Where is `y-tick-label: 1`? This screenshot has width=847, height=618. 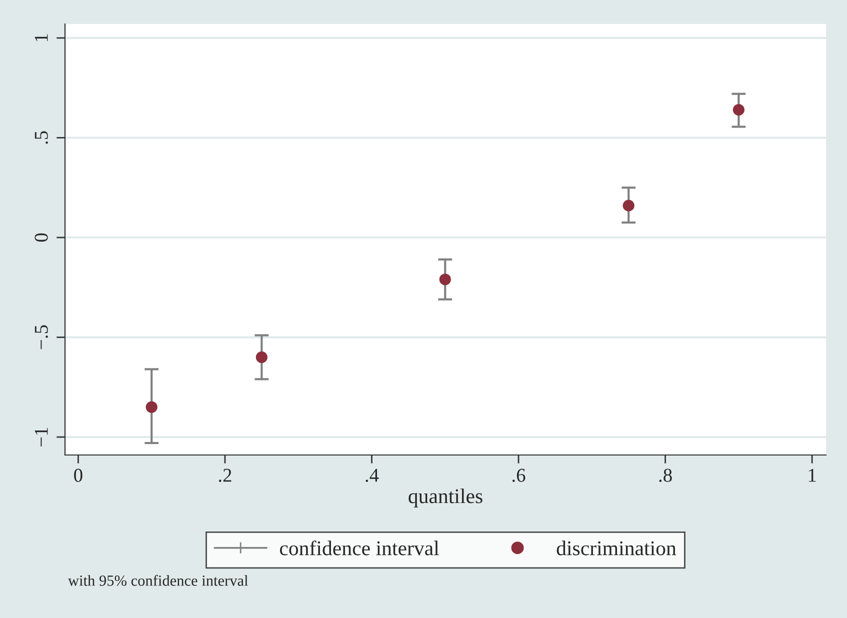 y-tick-label: 1 is located at coordinates (41, 38).